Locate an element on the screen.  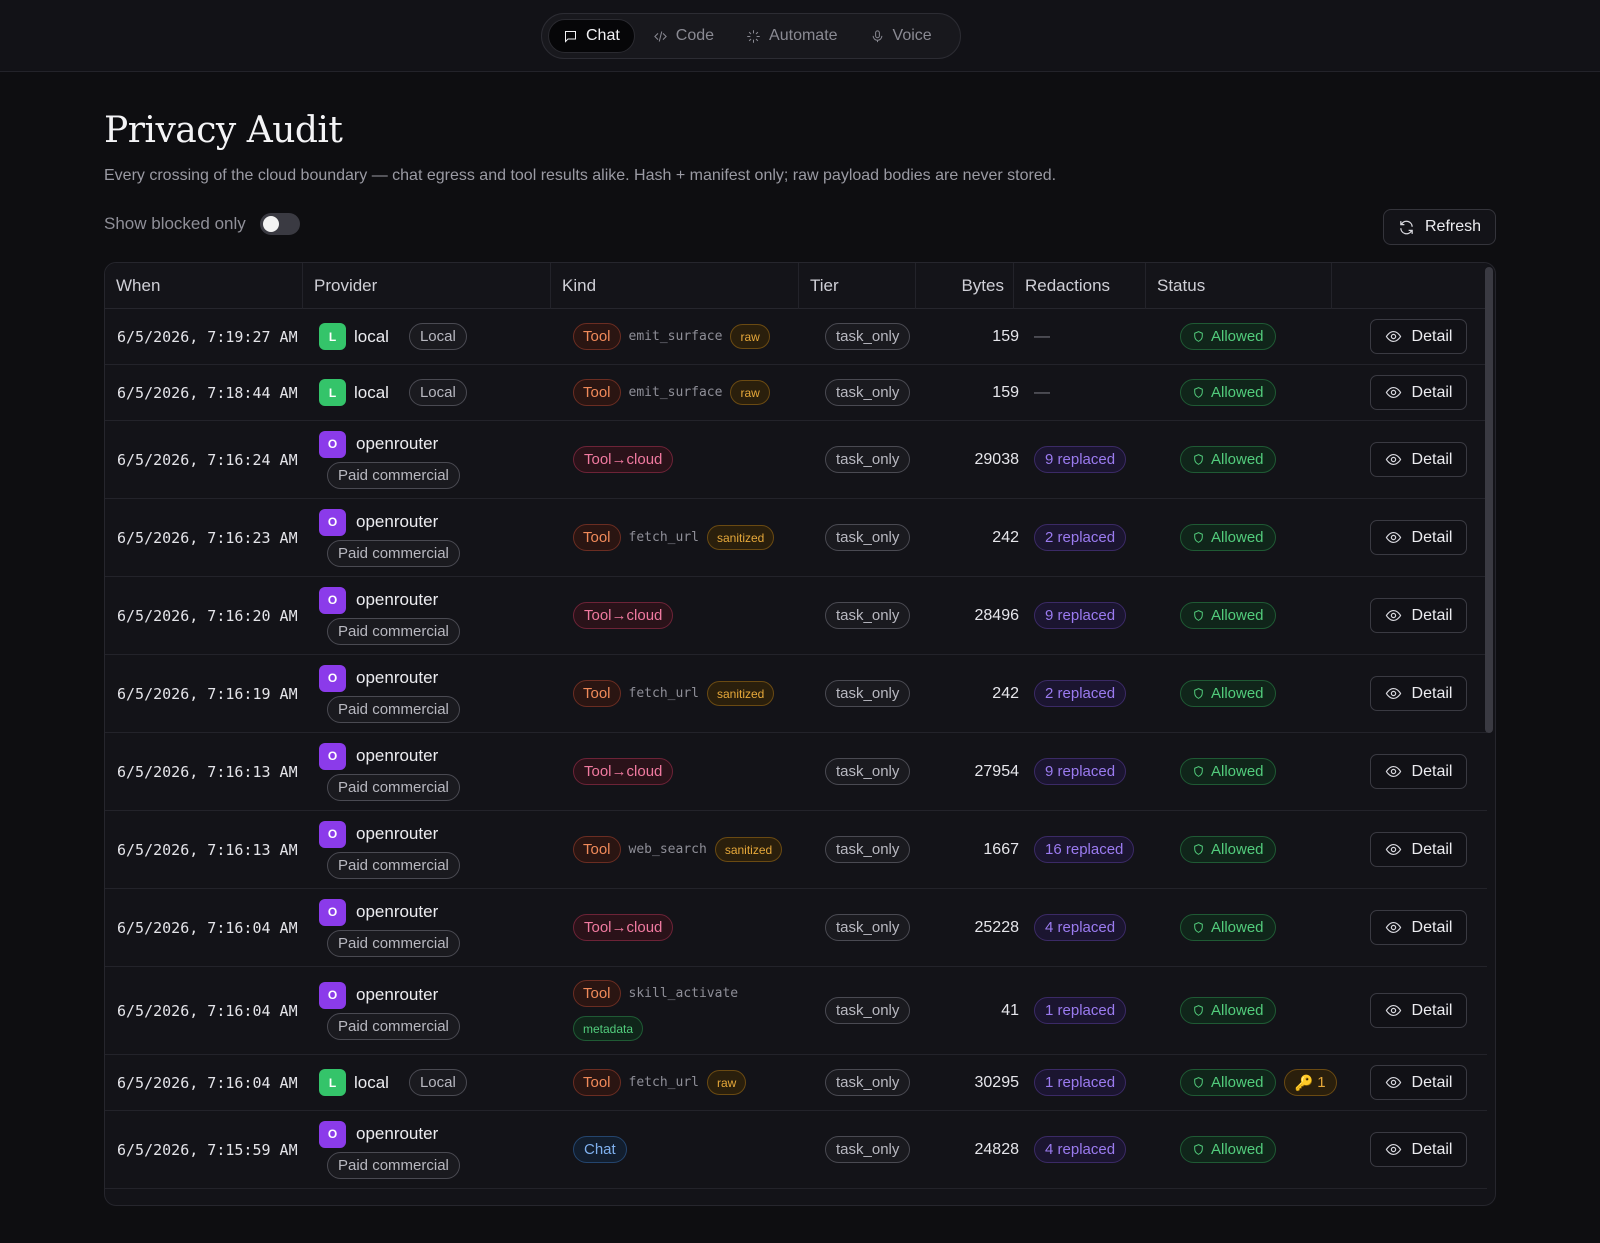
redactions-cell: 9 replaced is located at coordinates (1080, 615).